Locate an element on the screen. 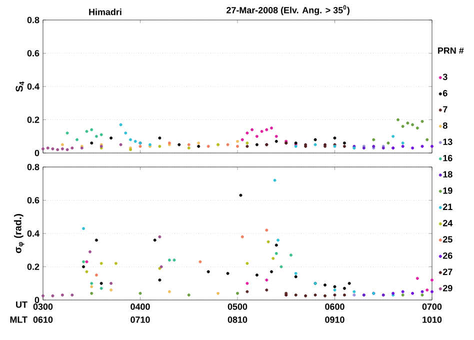 The height and width of the screenshot is (340, 474). legend-label: 29 is located at coordinates (447, 288).